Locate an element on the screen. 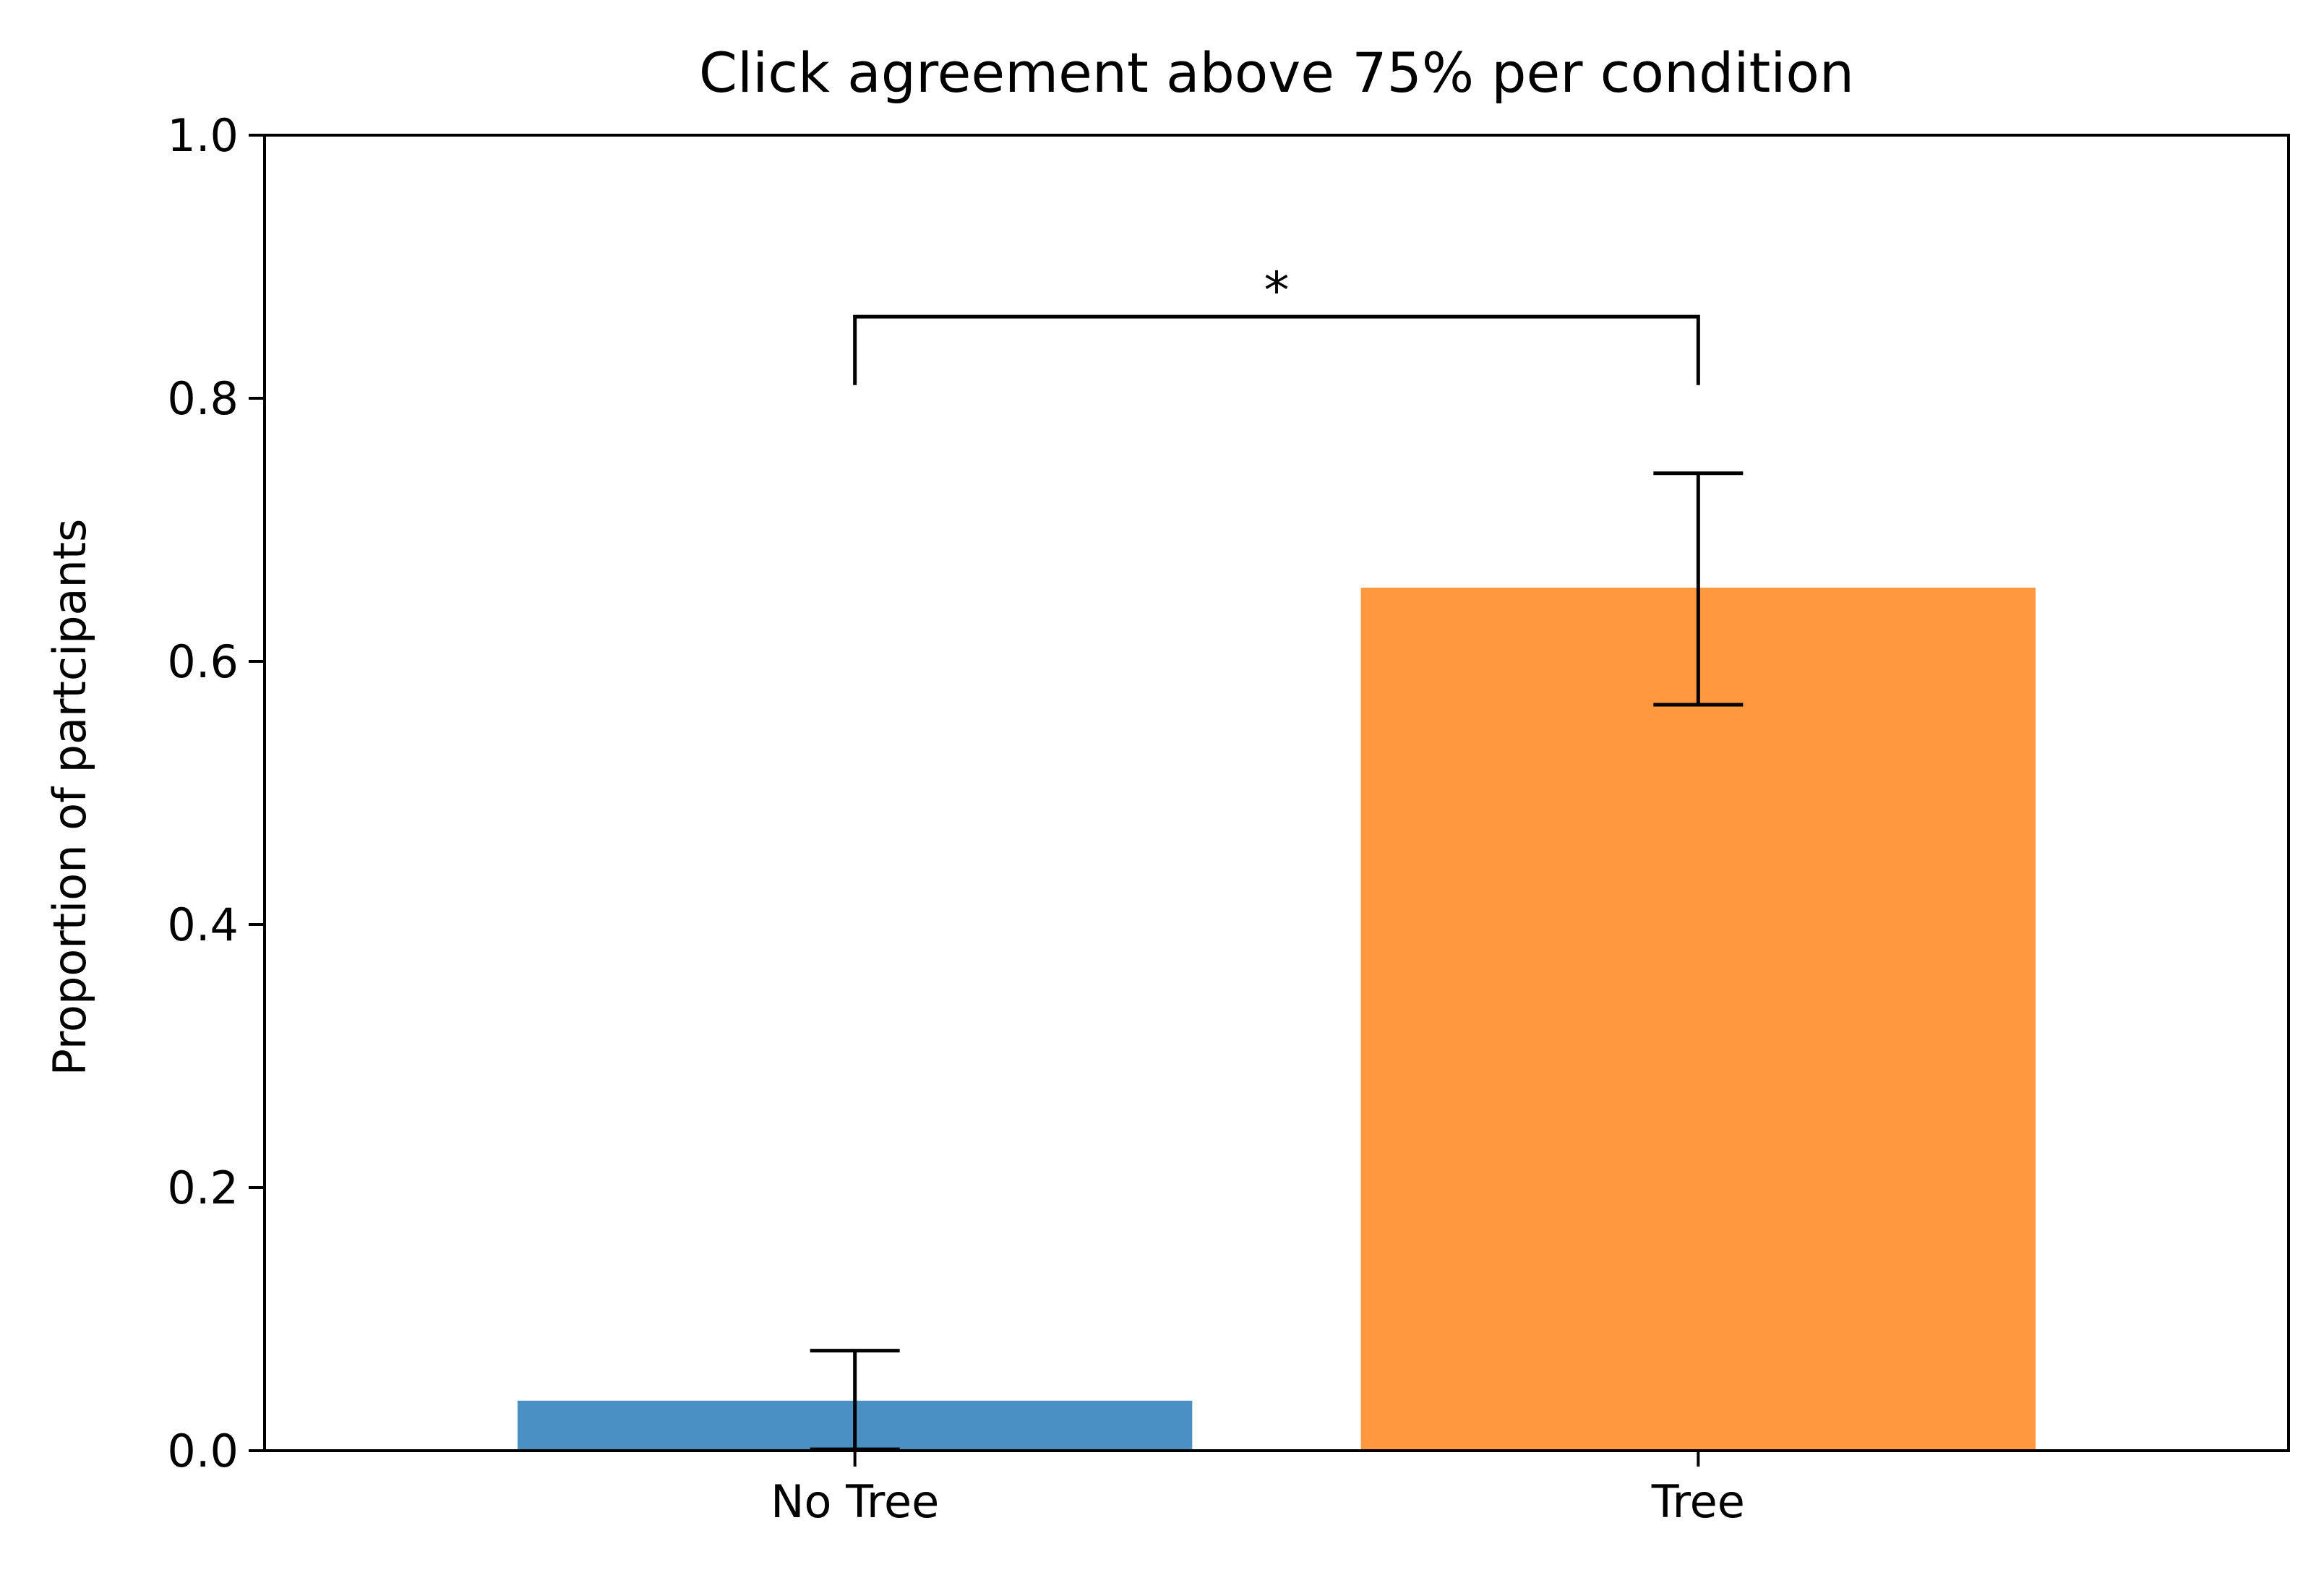  x-tick-label: Tree is located at coordinates (1698, 1501).